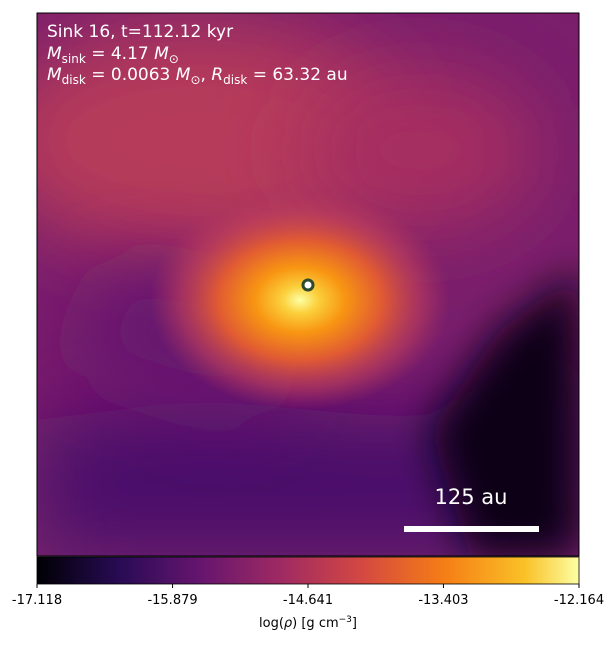  Describe the element at coordinates (172, 600) in the screenshot. I see `colorbar-tick-label: -15.879` at that location.